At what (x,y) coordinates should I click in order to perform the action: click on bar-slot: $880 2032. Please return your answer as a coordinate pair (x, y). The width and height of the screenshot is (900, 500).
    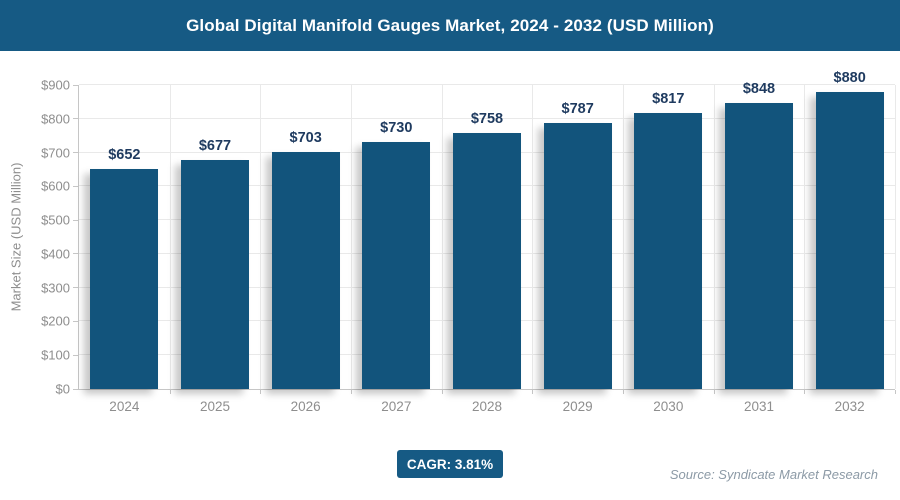
    Looking at the image, I should click on (849, 242).